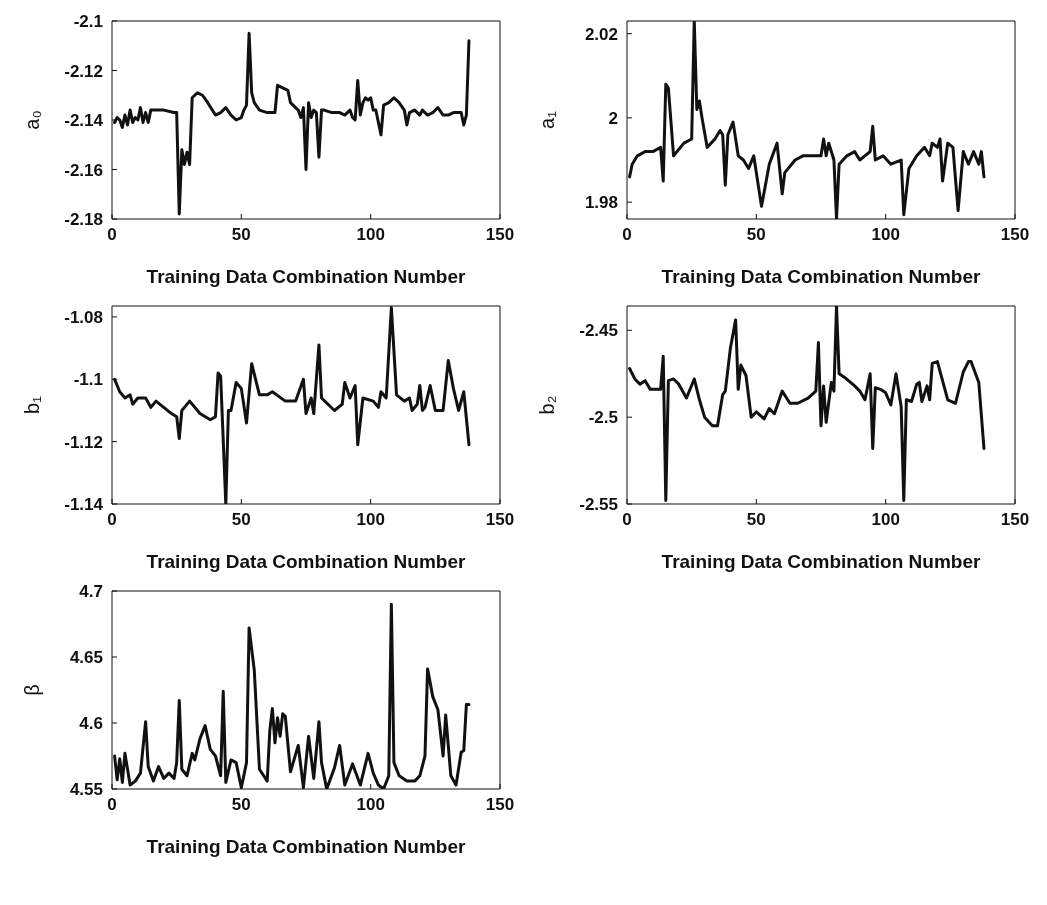  What do you see at coordinates (88, 380) in the screenshot?
I see `y-tick-label: -1.1` at bounding box center [88, 380].